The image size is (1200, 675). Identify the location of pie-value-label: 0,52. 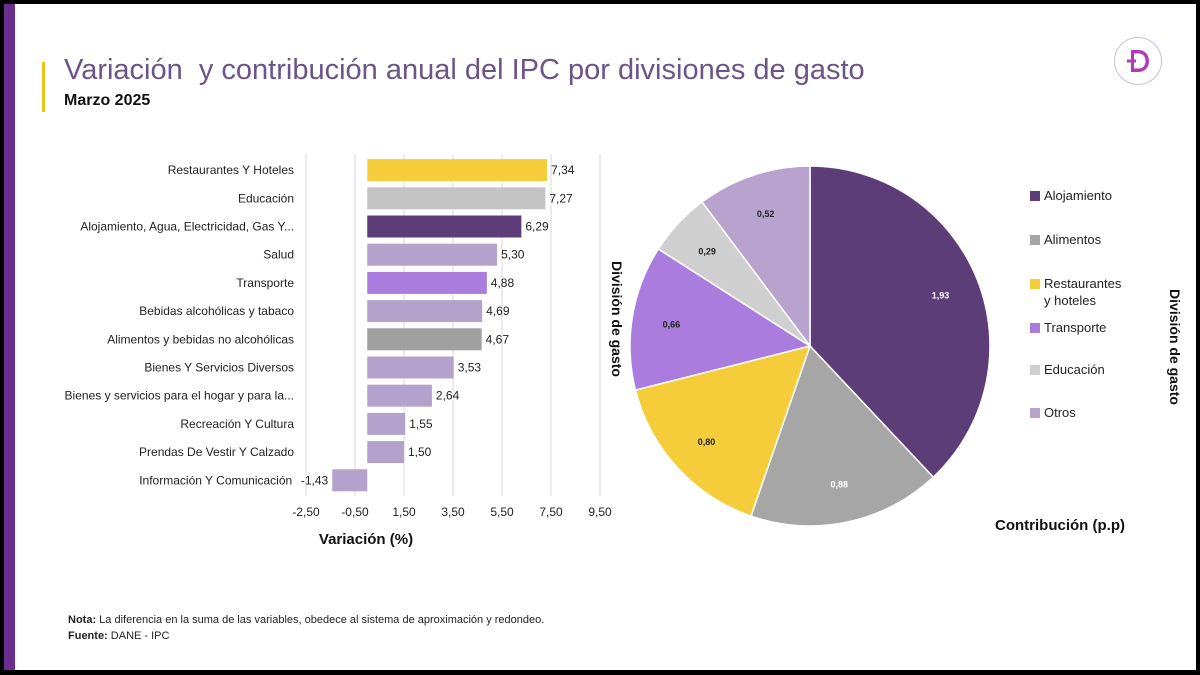
(766, 214).